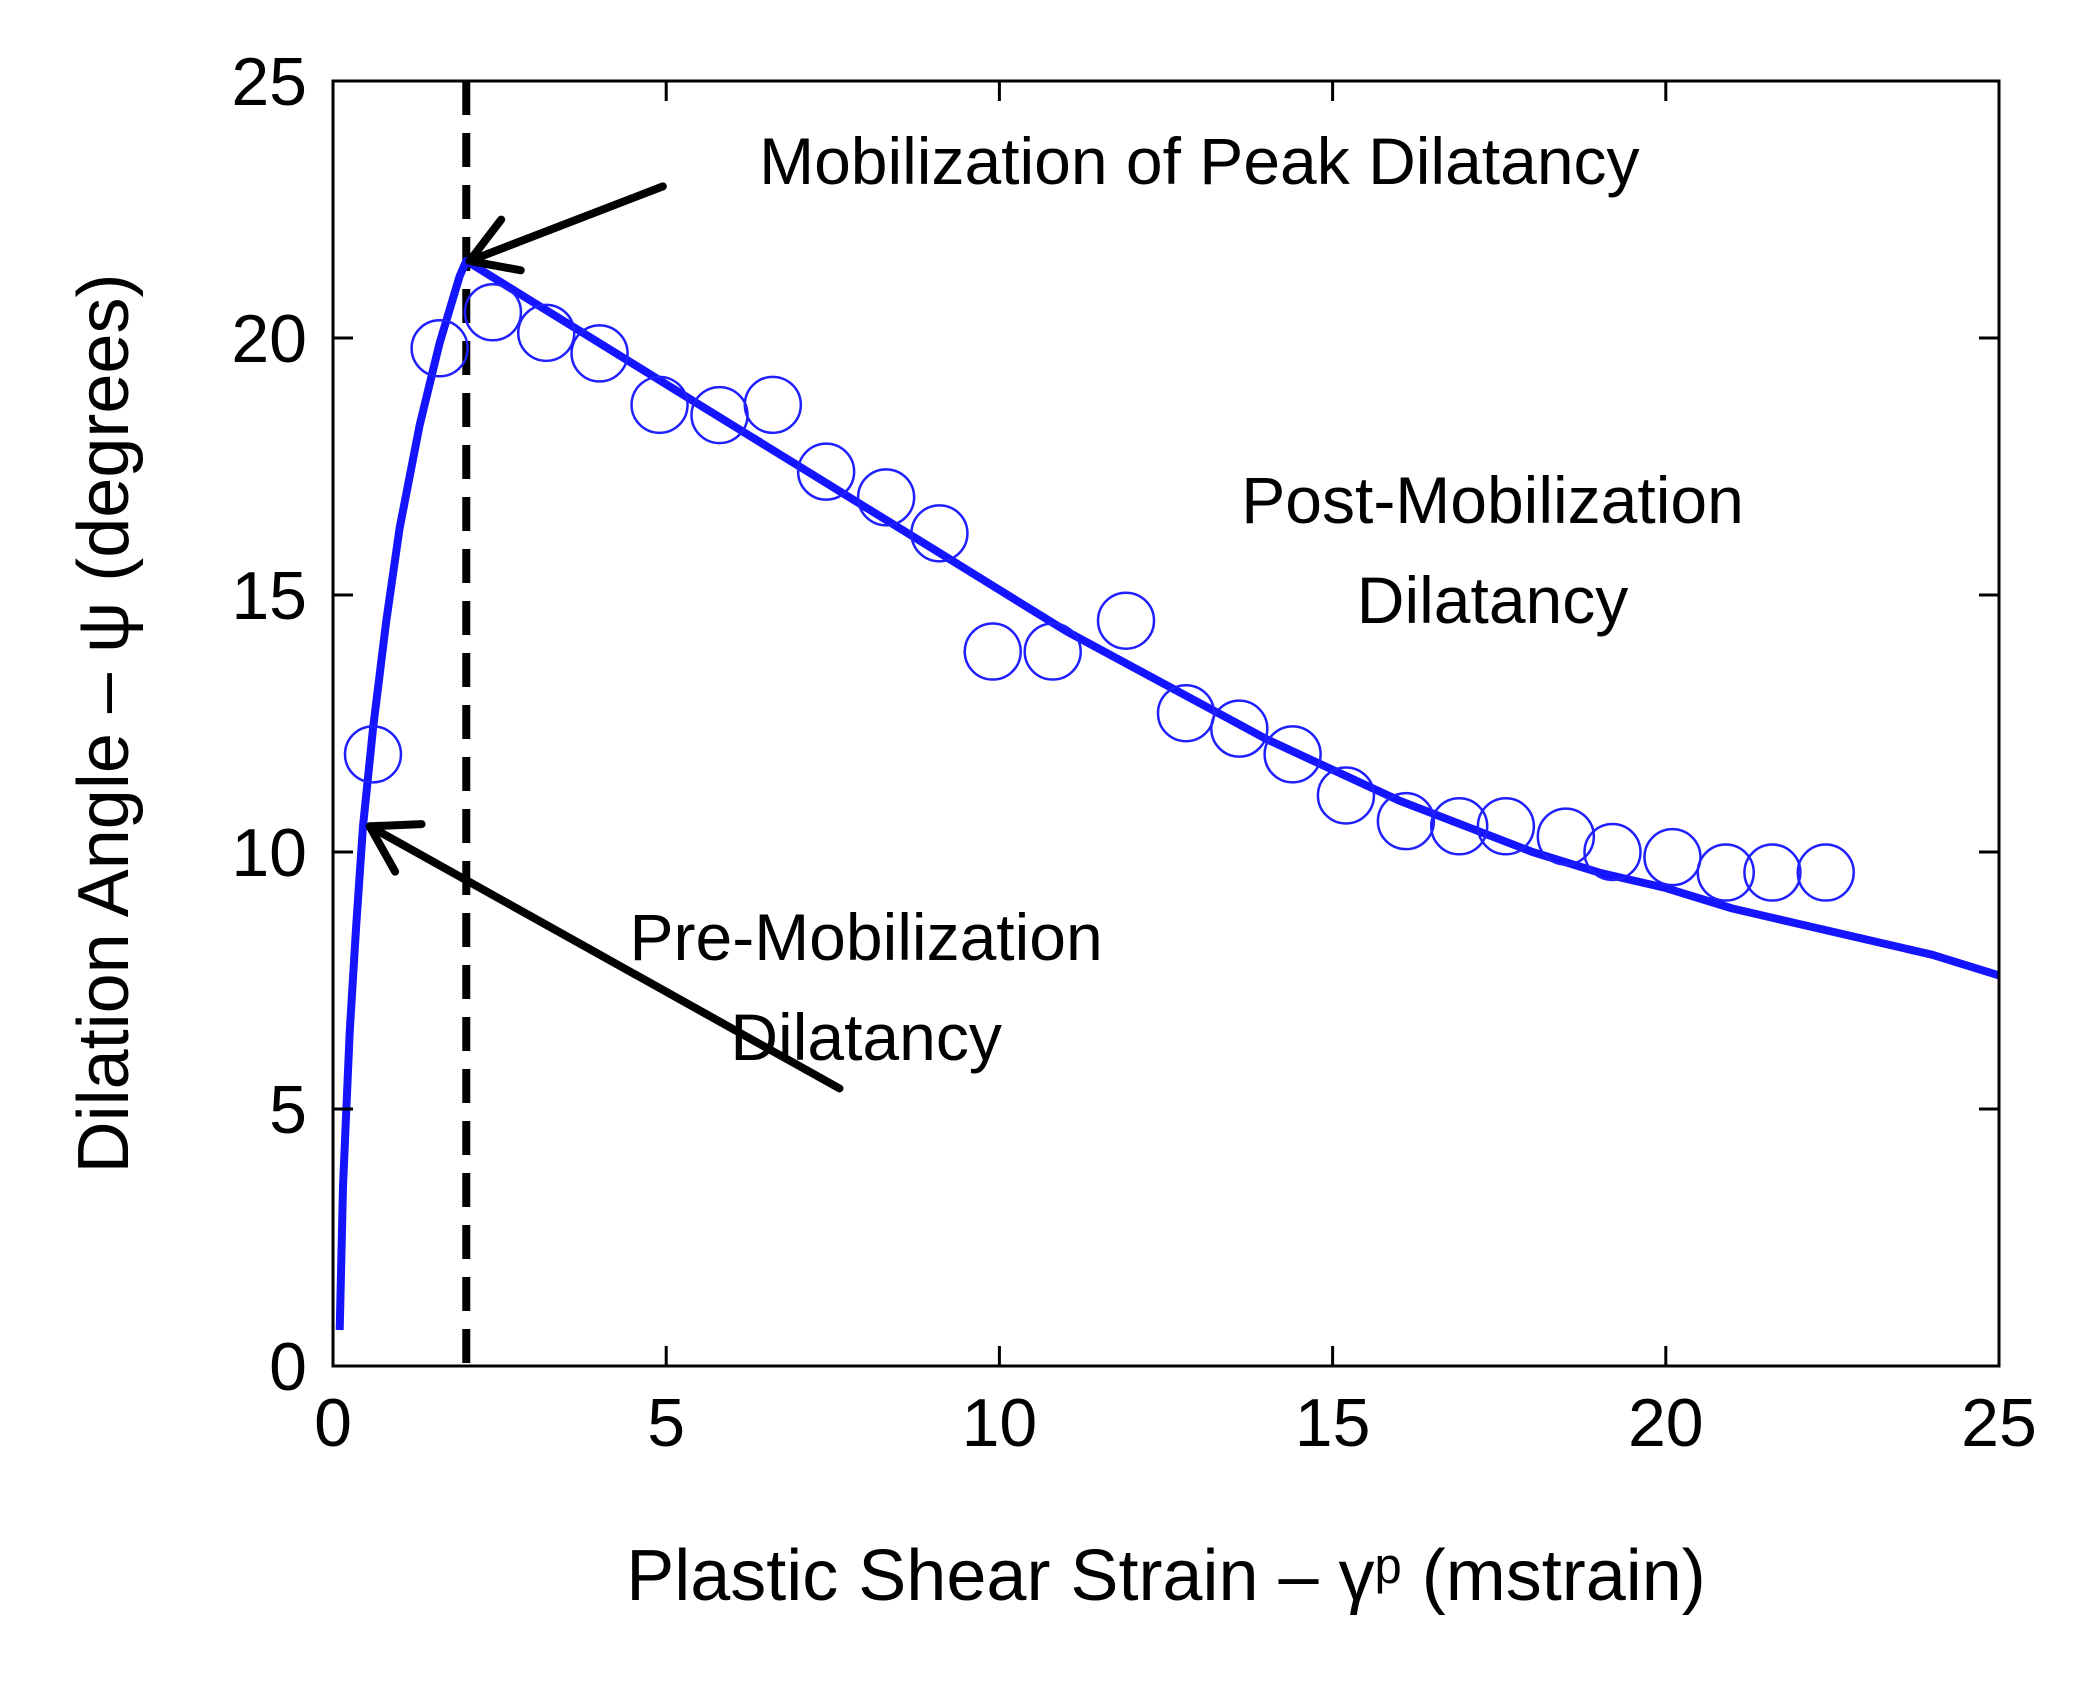 The width and height of the screenshot is (2077, 1682). What do you see at coordinates (1199, 161) in the screenshot?
I see `peak-annotation-text: Mobilization of Peak Dilatancy` at bounding box center [1199, 161].